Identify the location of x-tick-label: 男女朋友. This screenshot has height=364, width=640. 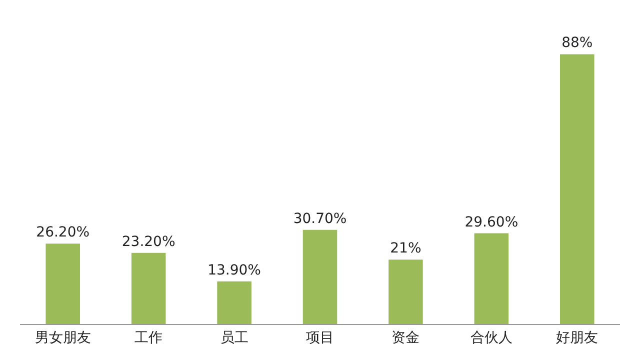
(62, 338).